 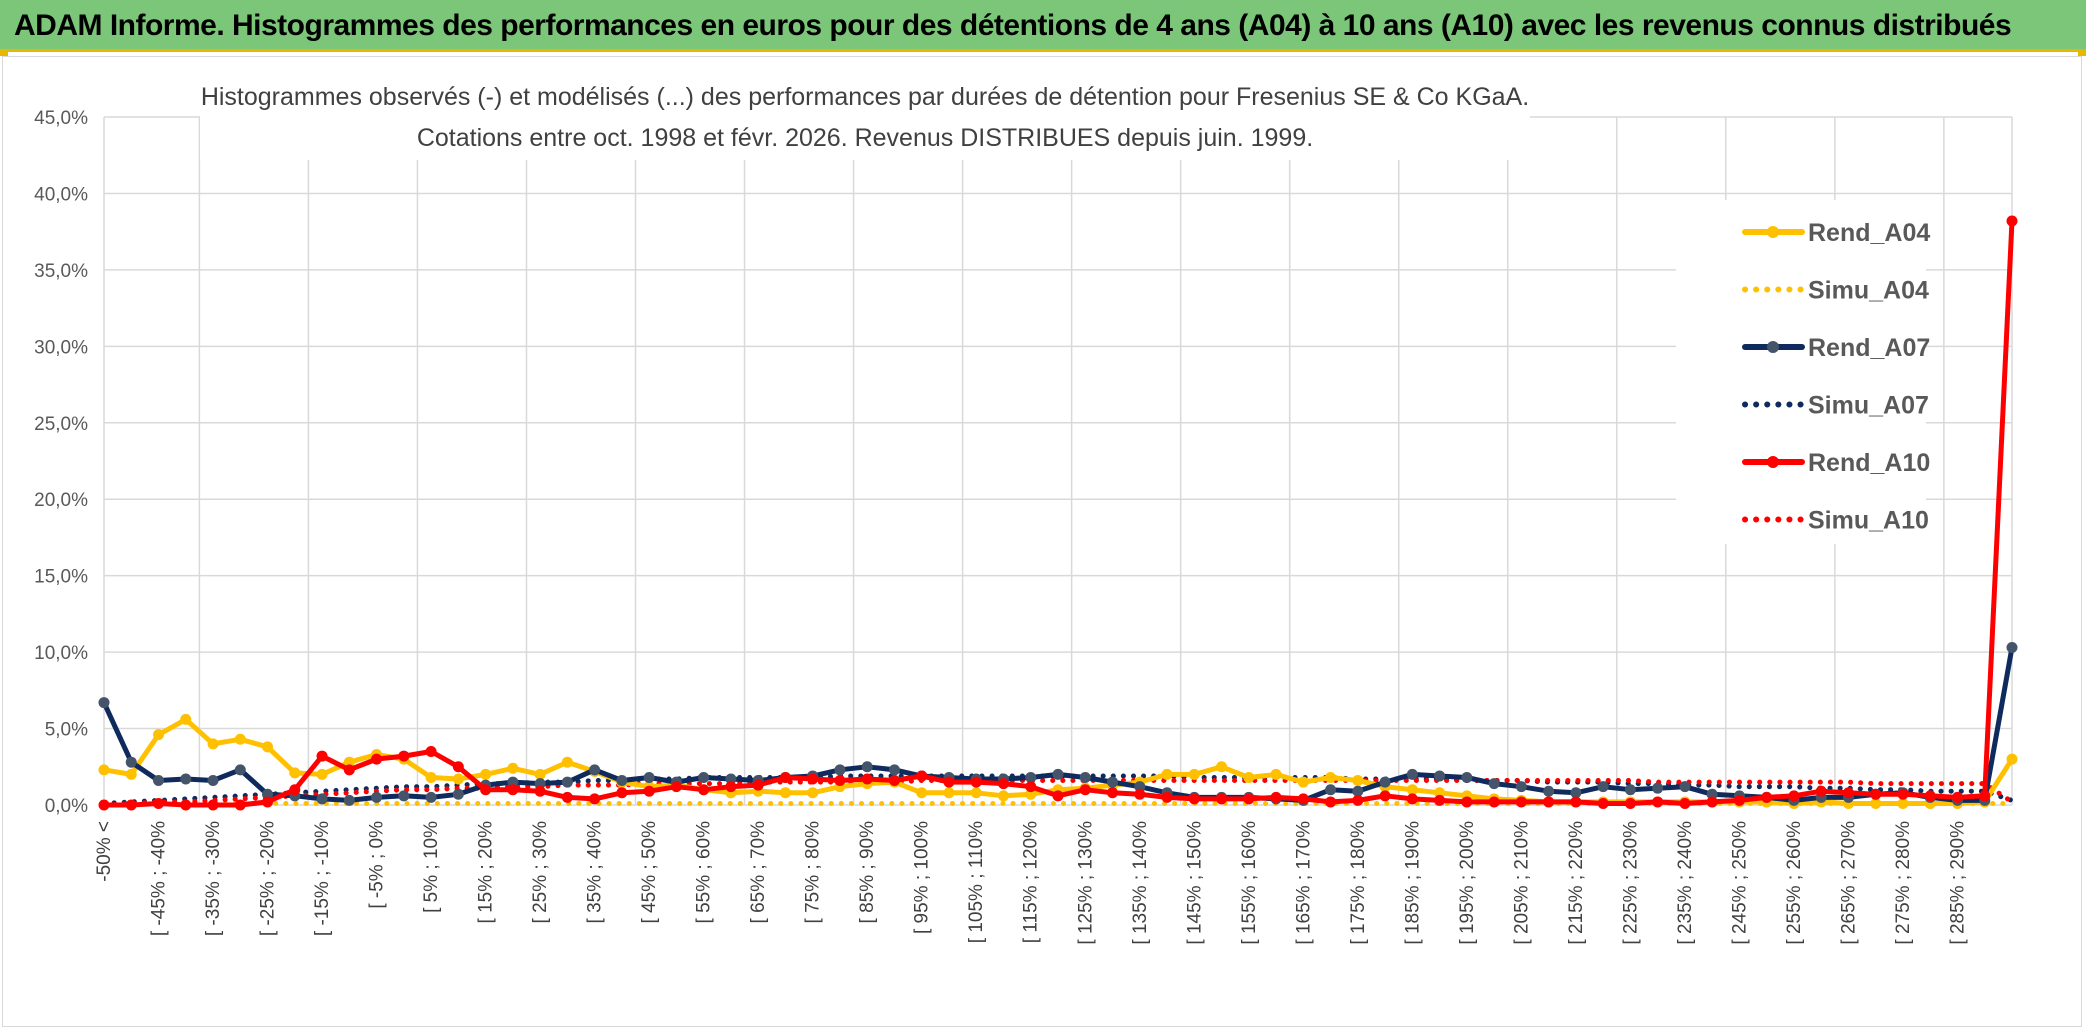 I want to click on x-tick-label: [ 105% ; 110%, so click(x=976, y=882).